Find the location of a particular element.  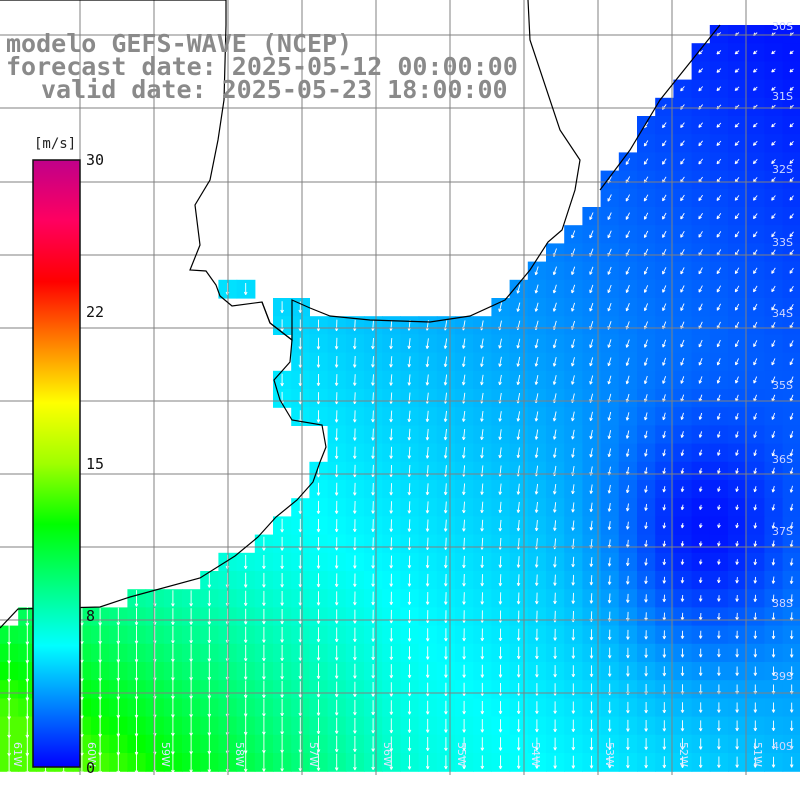

lat-label-37S: 37S is located at coordinates (782, 531).